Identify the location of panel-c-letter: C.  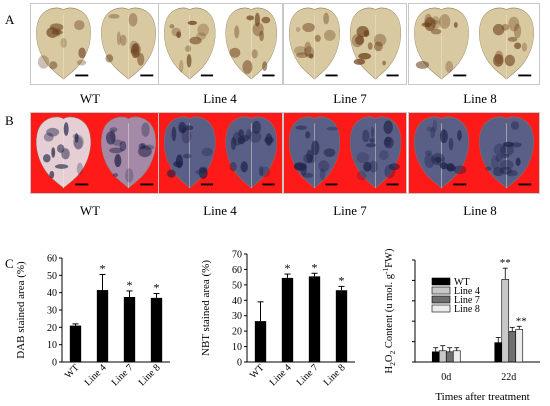
(9, 263).